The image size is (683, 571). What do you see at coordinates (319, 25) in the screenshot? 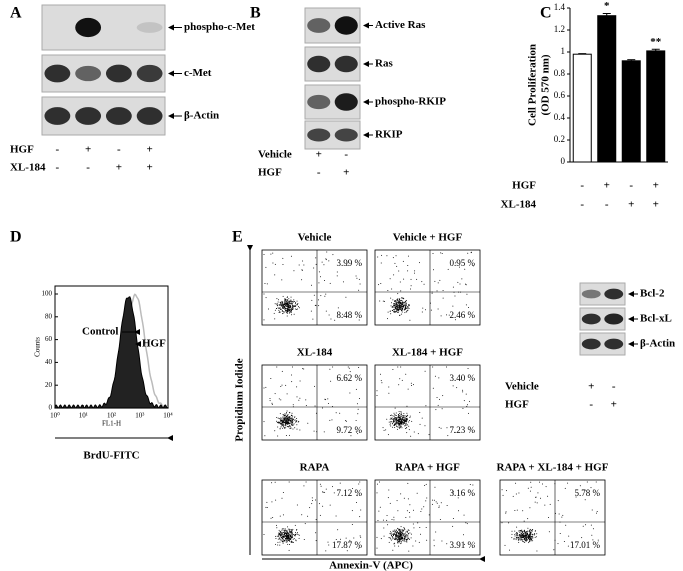
I see `blot-band` at bounding box center [319, 25].